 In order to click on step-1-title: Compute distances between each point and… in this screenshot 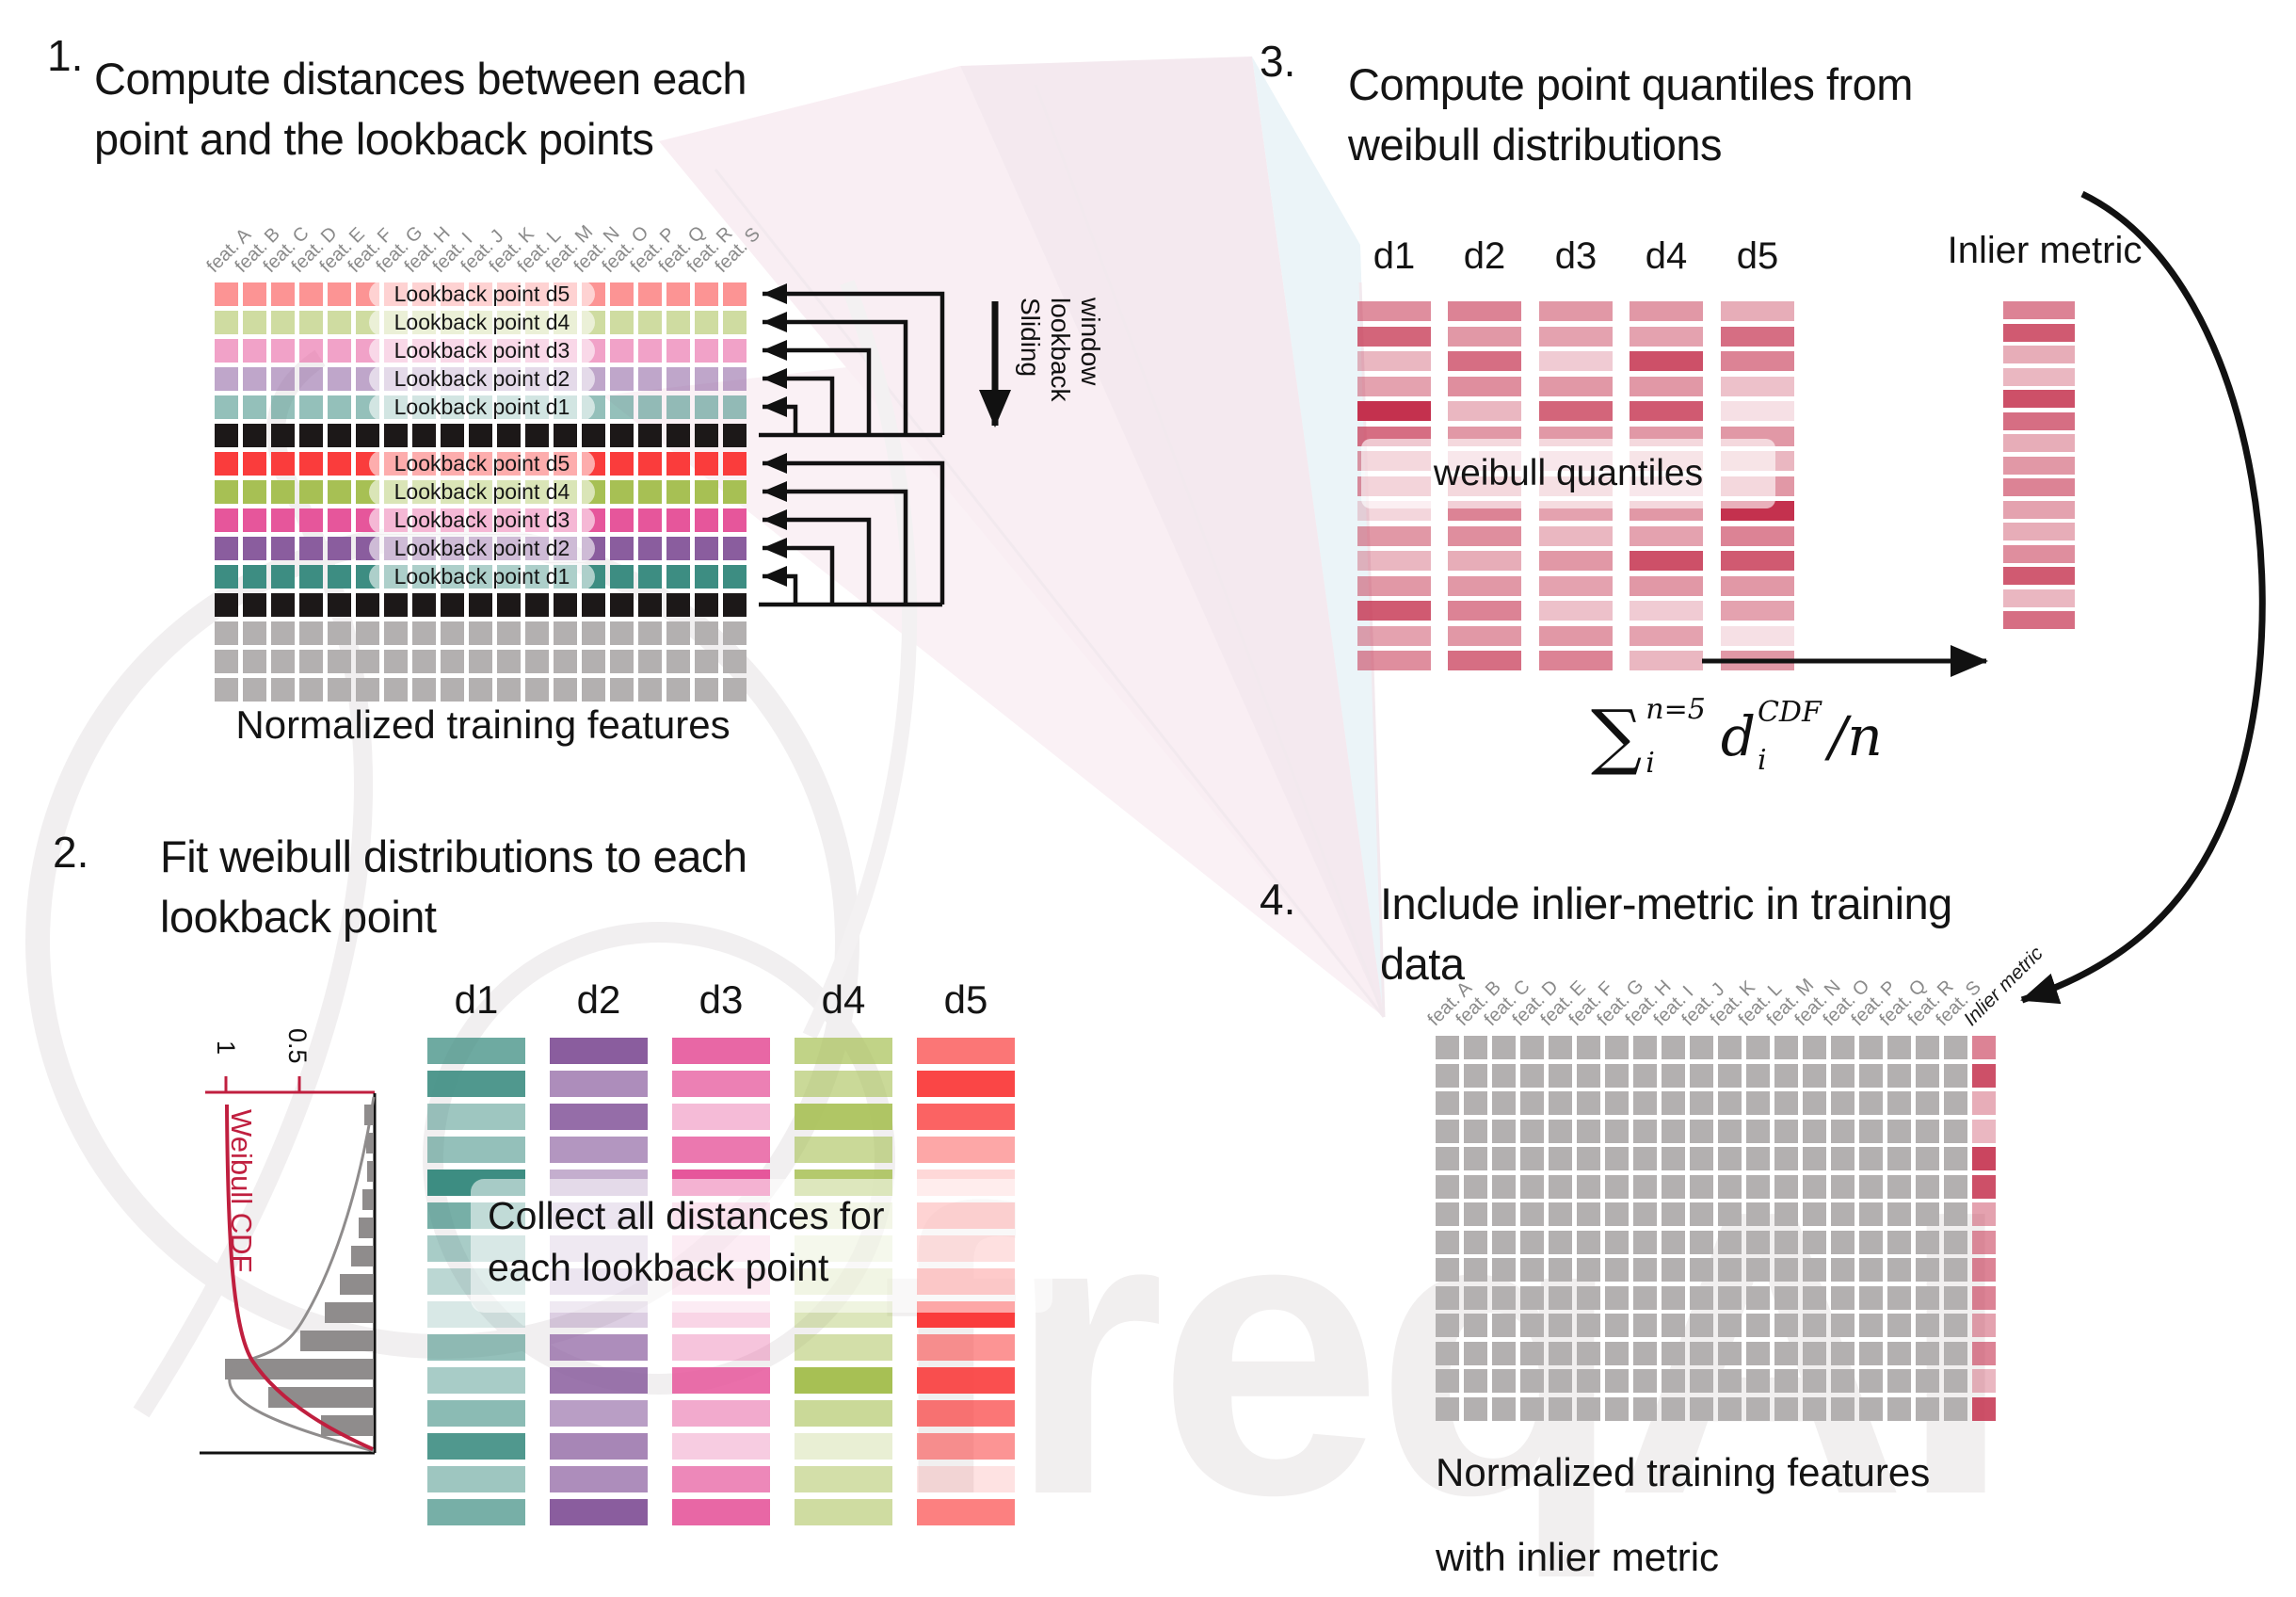, I will do `click(421, 109)`.